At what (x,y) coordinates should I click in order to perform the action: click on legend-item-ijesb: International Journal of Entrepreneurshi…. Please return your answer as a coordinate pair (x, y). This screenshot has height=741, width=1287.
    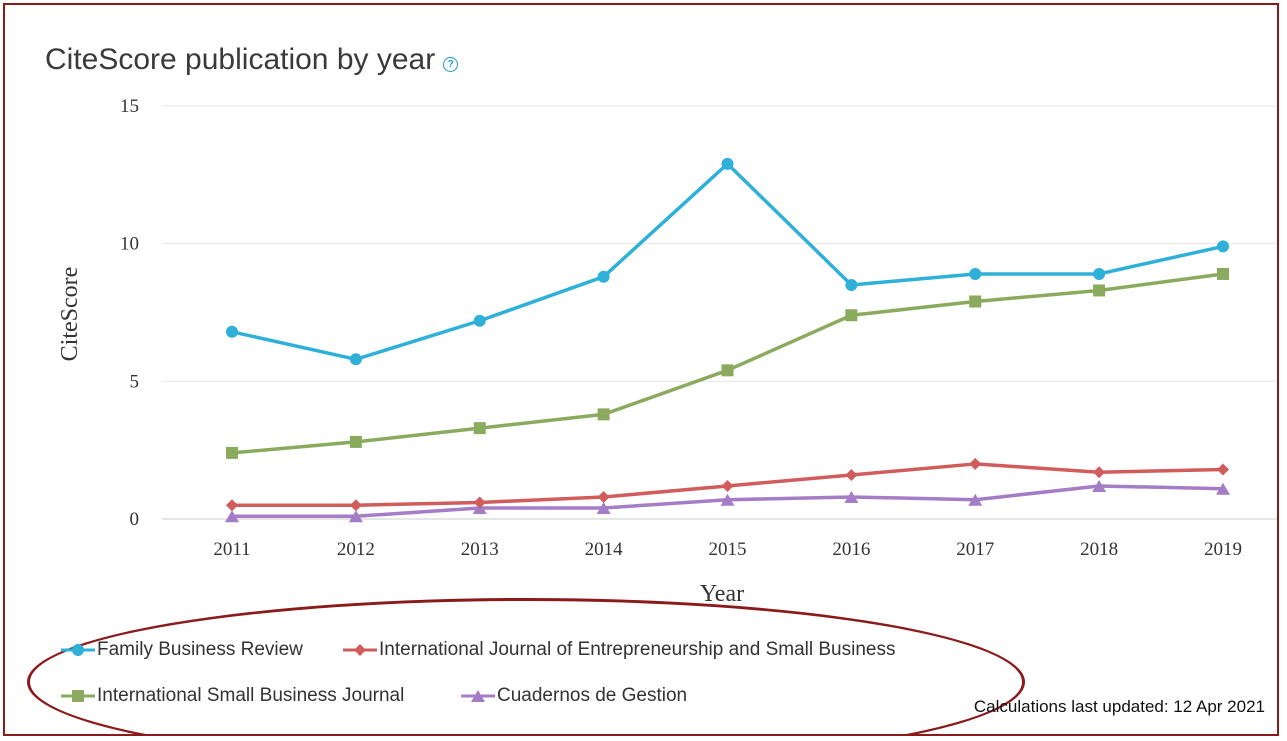
    Looking at the image, I should click on (619, 650).